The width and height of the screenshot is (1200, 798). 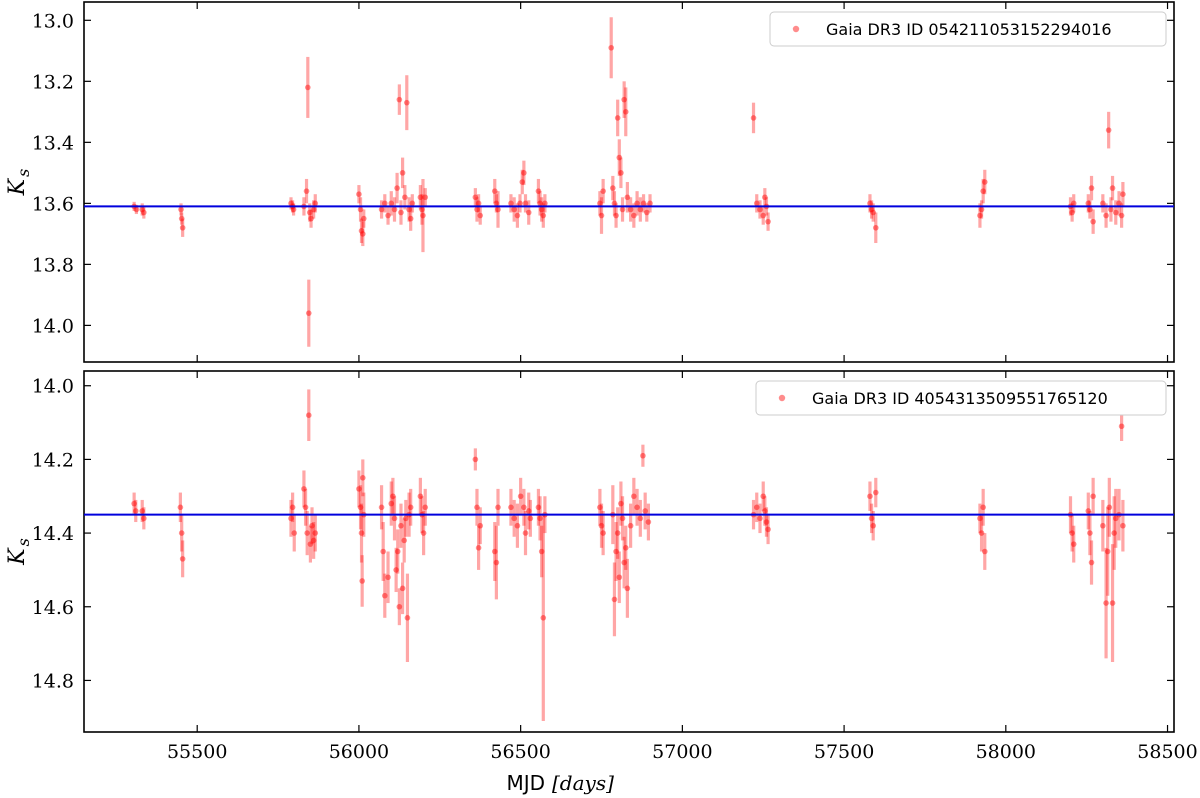 I want to click on legend-box, so click(x=961, y=398).